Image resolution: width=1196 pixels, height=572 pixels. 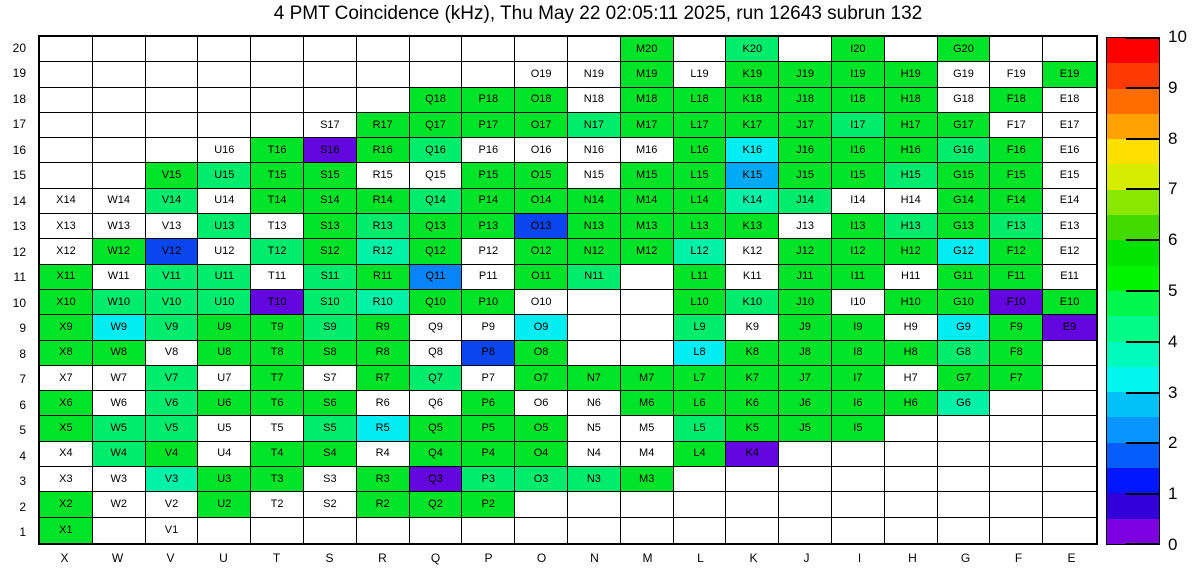 What do you see at coordinates (330, 151) in the screenshot?
I see `cell-S16: S16` at bounding box center [330, 151].